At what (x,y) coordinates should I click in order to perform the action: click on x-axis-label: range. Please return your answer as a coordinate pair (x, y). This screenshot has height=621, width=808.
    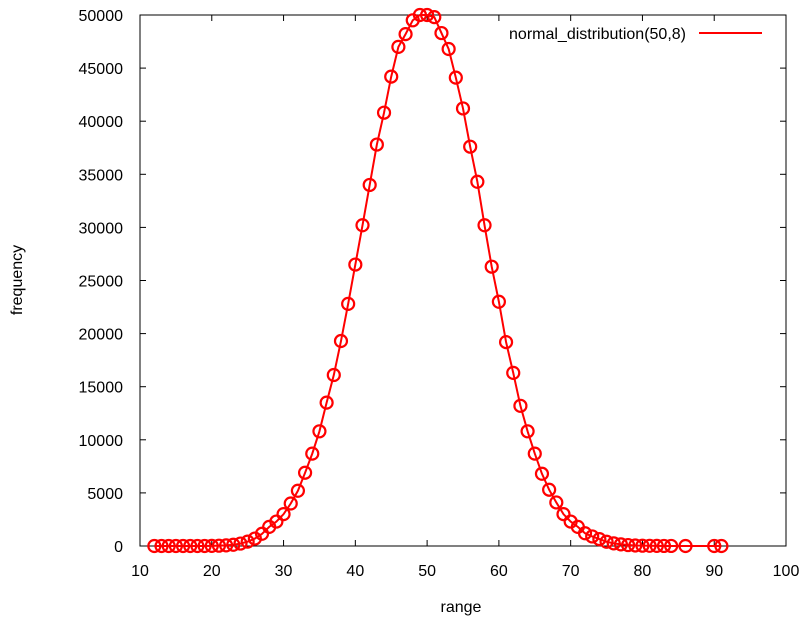
    Looking at the image, I should click on (461, 607).